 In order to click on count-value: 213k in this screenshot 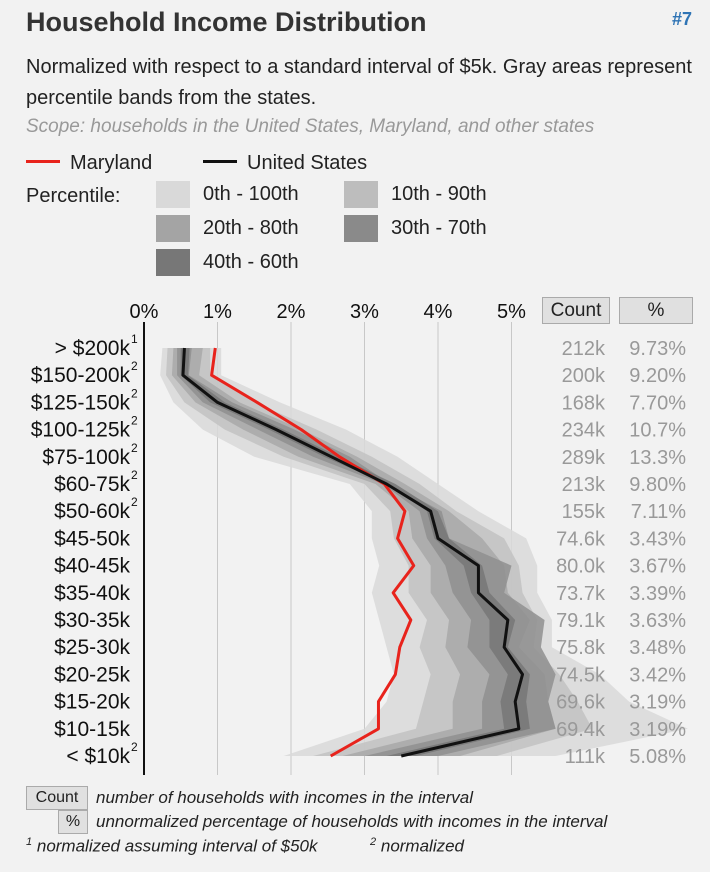, I will do `click(584, 485)`.